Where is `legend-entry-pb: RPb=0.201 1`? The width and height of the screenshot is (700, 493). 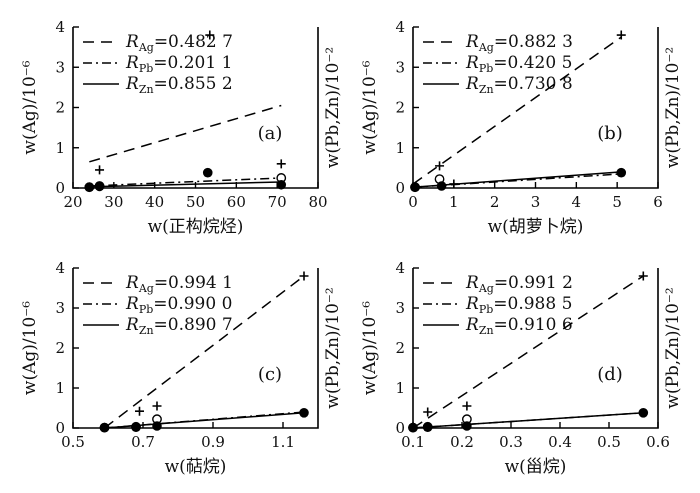 legend-entry-pb: RPb=0.201 1 is located at coordinates (178, 64).